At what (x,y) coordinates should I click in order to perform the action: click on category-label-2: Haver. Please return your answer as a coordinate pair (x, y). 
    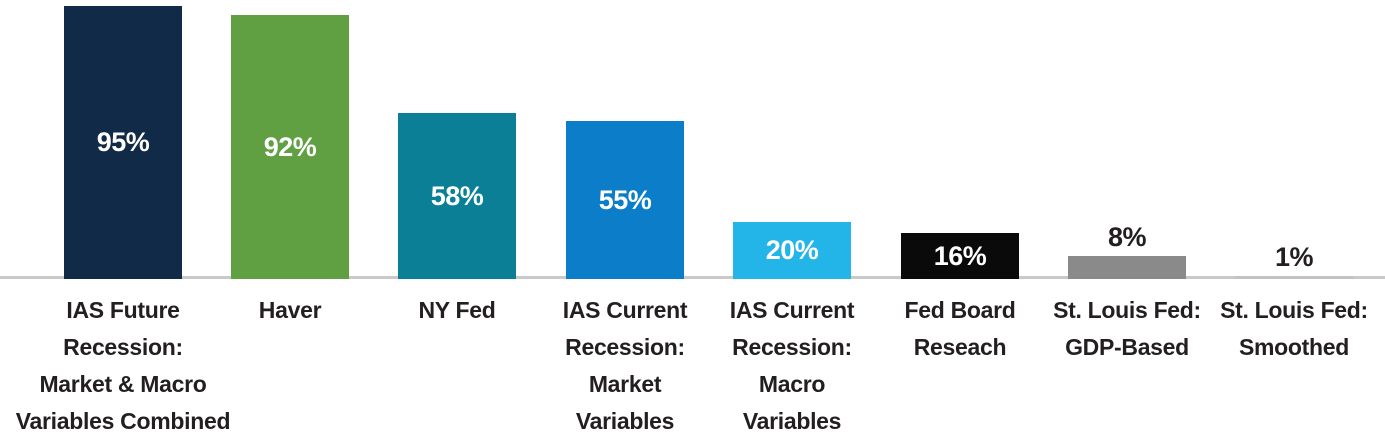
    Looking at the image, I should click on (290, 310).